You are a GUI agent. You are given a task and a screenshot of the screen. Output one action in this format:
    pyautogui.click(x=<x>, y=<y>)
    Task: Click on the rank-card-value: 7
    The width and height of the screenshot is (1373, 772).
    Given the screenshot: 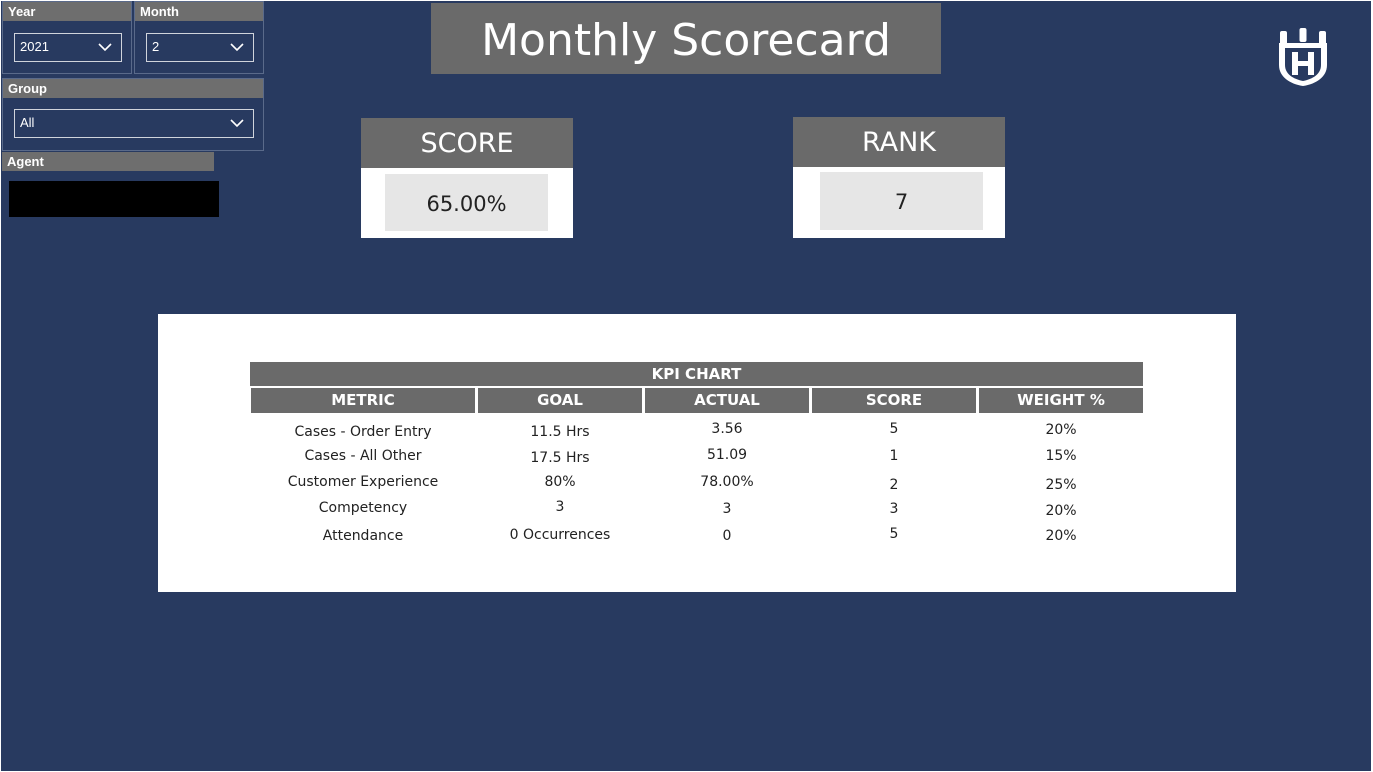 What is the action you would take?
    pyautogui.click(x=901, y=201)
    